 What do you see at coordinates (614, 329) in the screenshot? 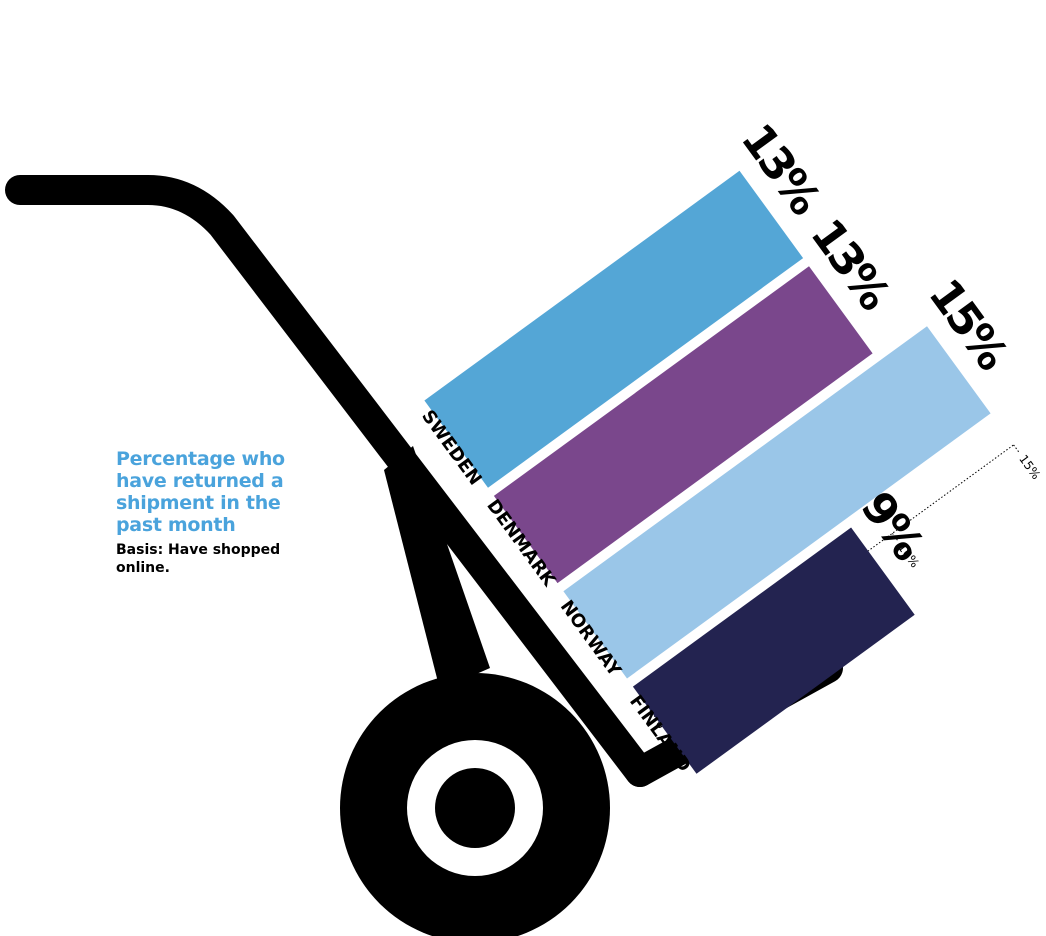
I see `bar-sweden` at bounding box center [614, 329].